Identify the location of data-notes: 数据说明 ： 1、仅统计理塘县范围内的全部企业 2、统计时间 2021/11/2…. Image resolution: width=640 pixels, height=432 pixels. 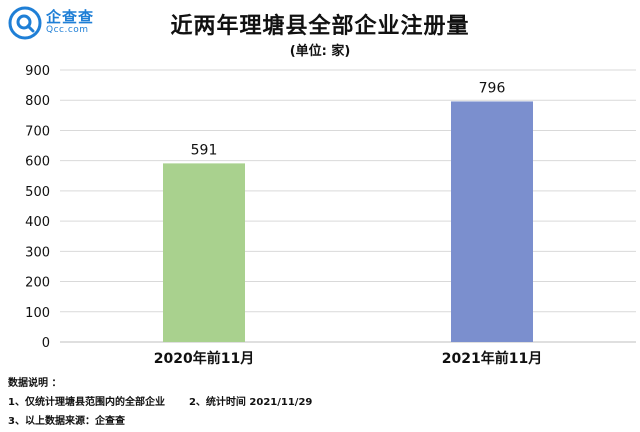
(160, 402).